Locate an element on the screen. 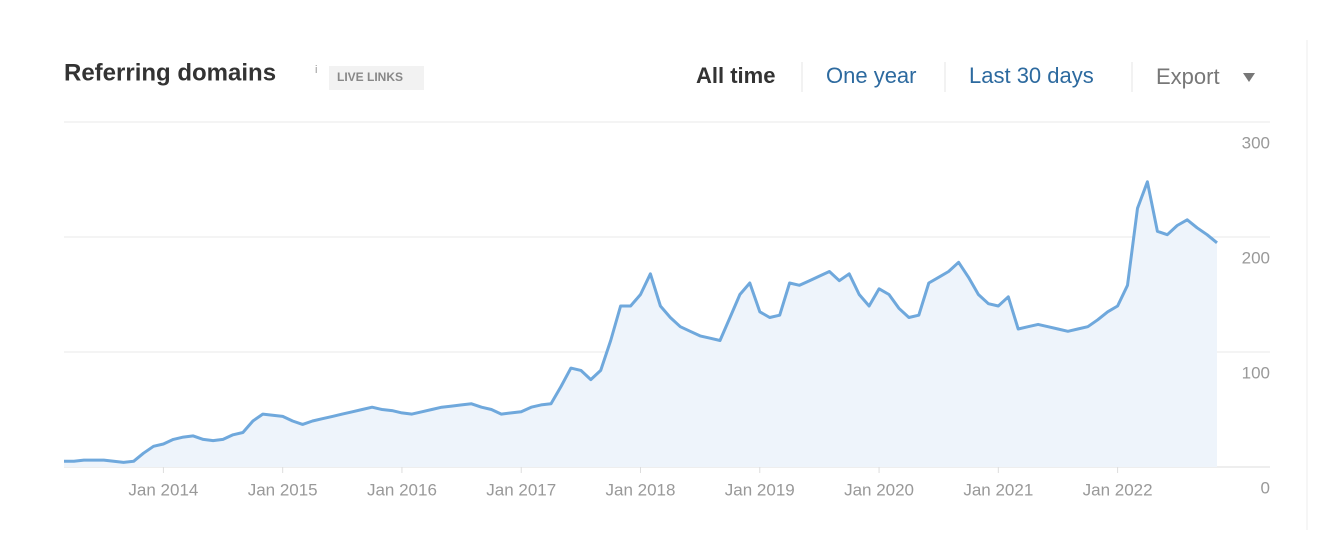  chart-title: Referring domains is located at coordinates (170, 72).